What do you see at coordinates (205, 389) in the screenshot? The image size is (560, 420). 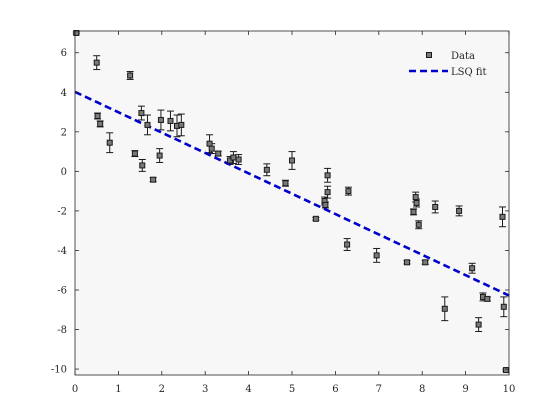 I see `x-tick-label: 3` at bounding box center [205, 389].